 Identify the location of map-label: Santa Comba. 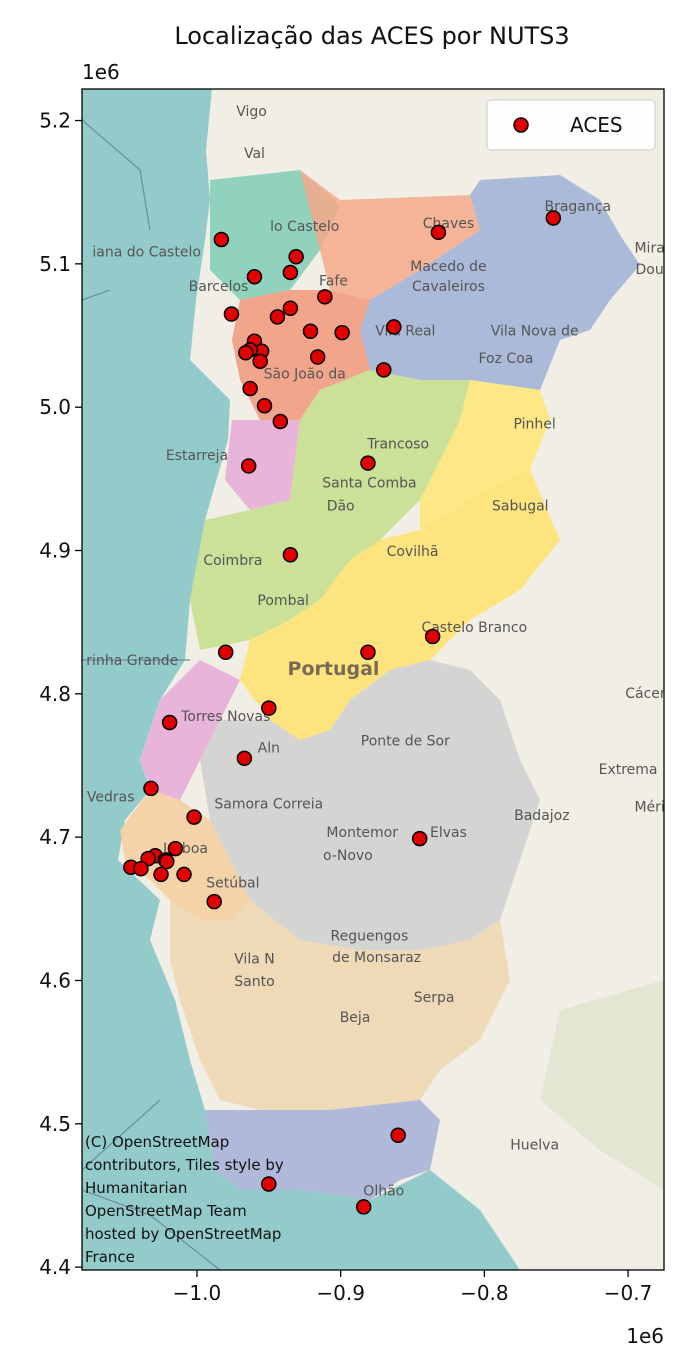
(369, 483).